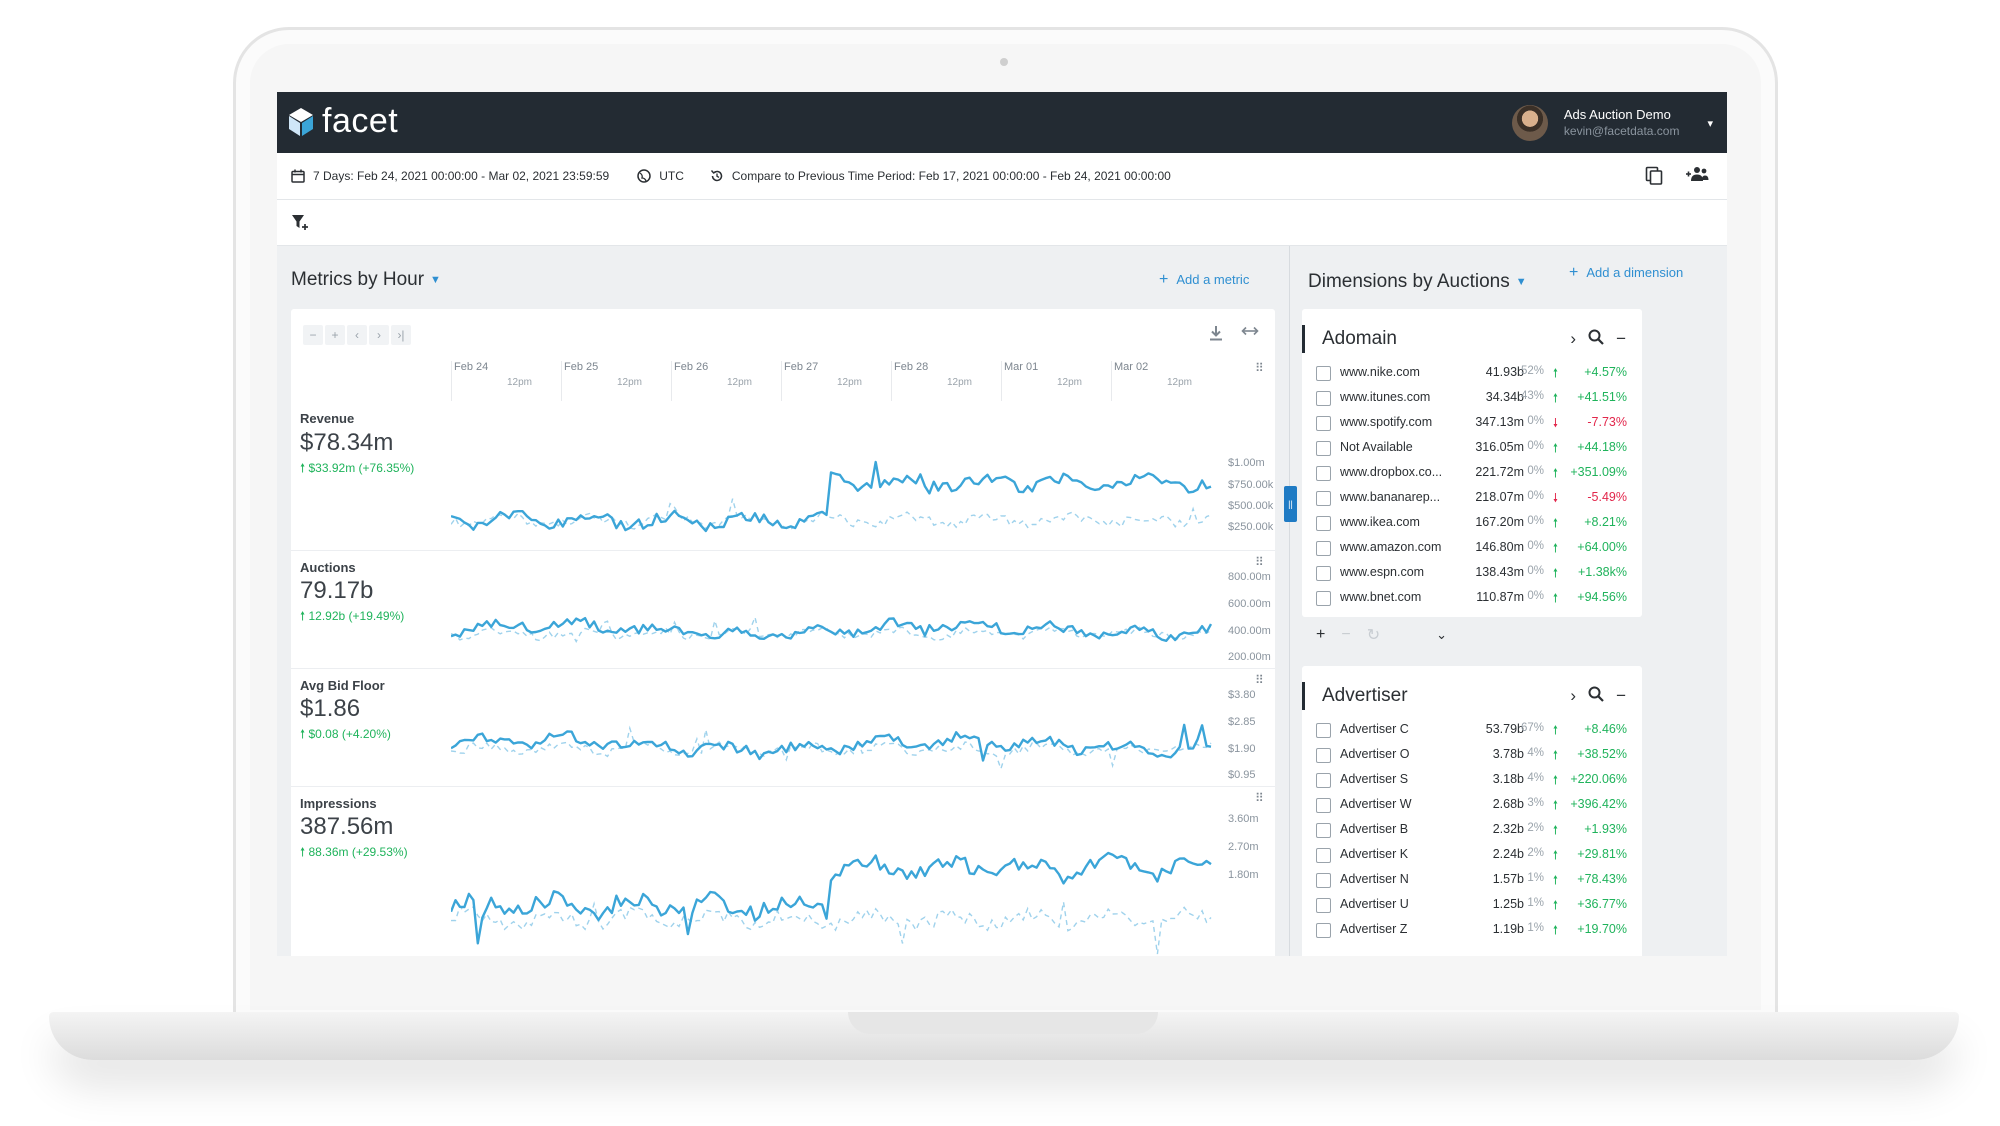 The width and height of the screenshot is (2000, 1126). What do you see at coordinates (1605, 829) in the screenshot?
I see `dimension-delta: +1.93%` at bounding box center [1605, 829].